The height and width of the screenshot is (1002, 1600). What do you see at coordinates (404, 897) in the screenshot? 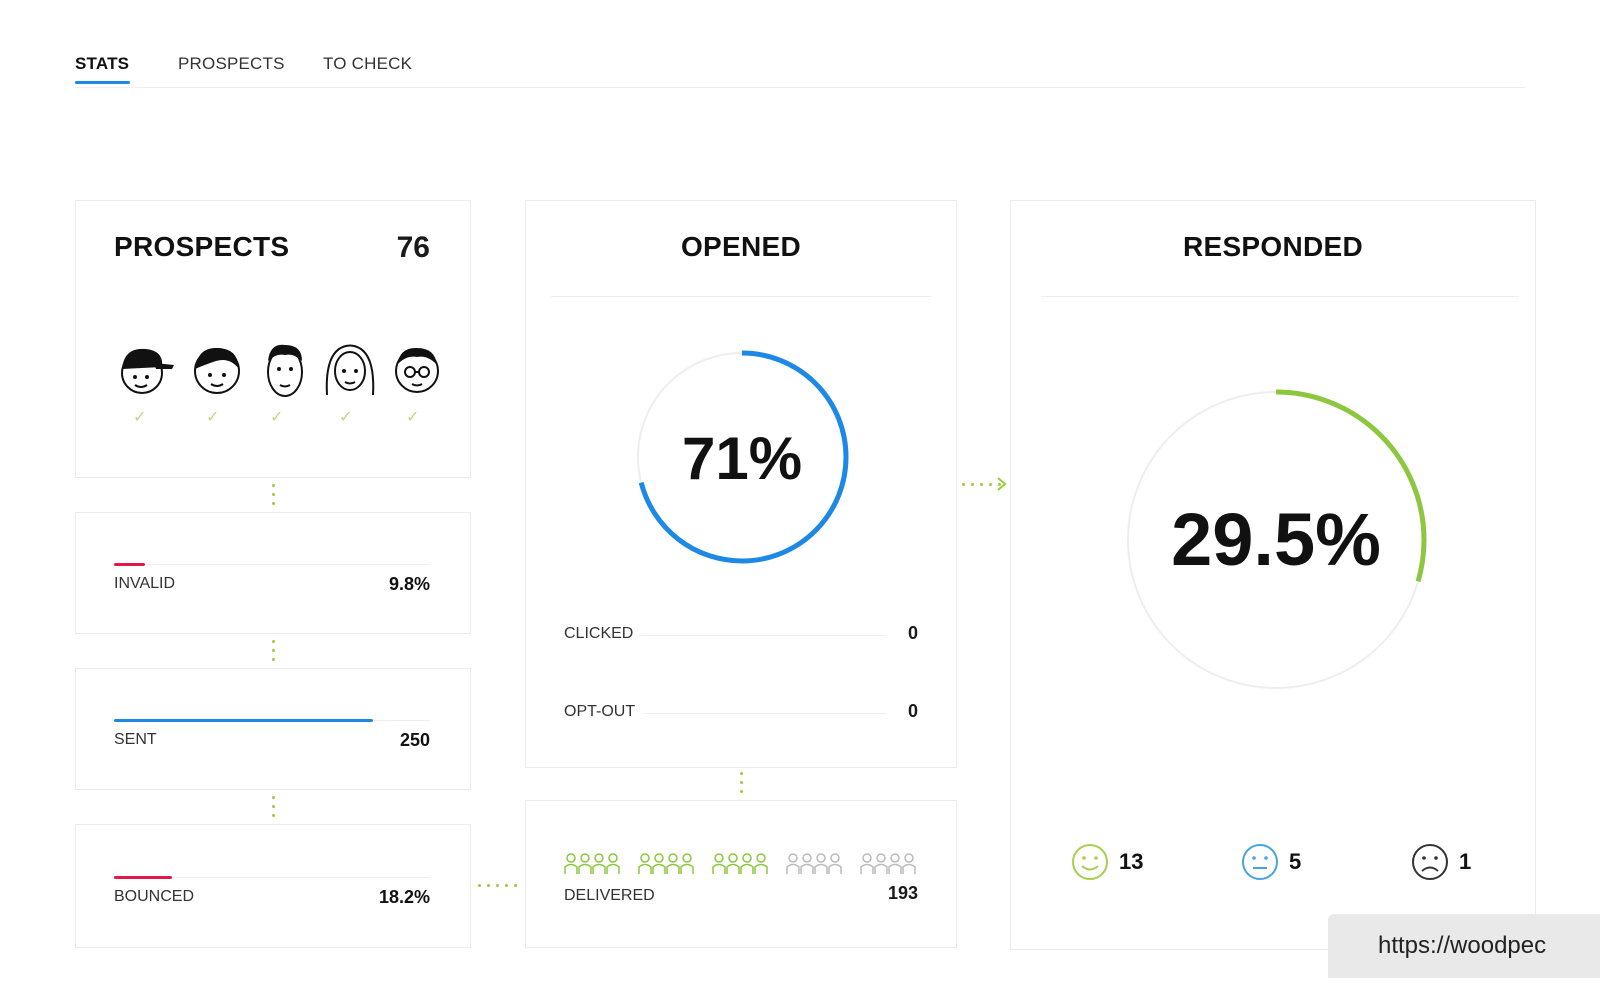
I see `bounced-value: 18.2%` at bounding box center [404, 897].